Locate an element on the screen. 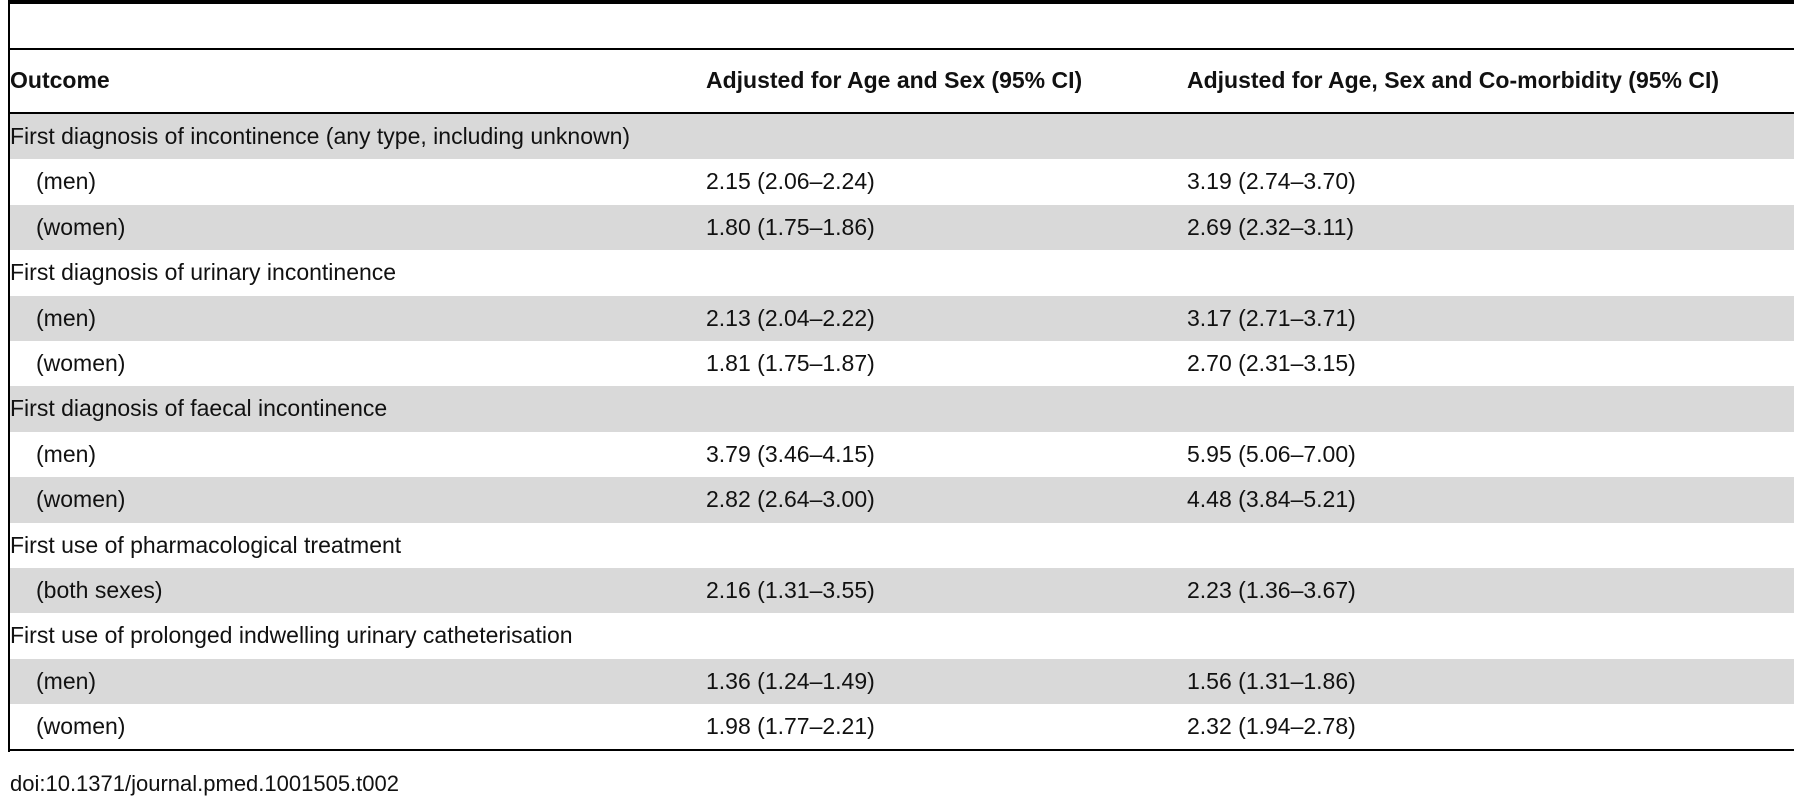 Image resolution: width=1794 pixels, height=800 pixels. age-sex-cell: 1.80 (1.75–1.86) is located at coordinates (790, 226).